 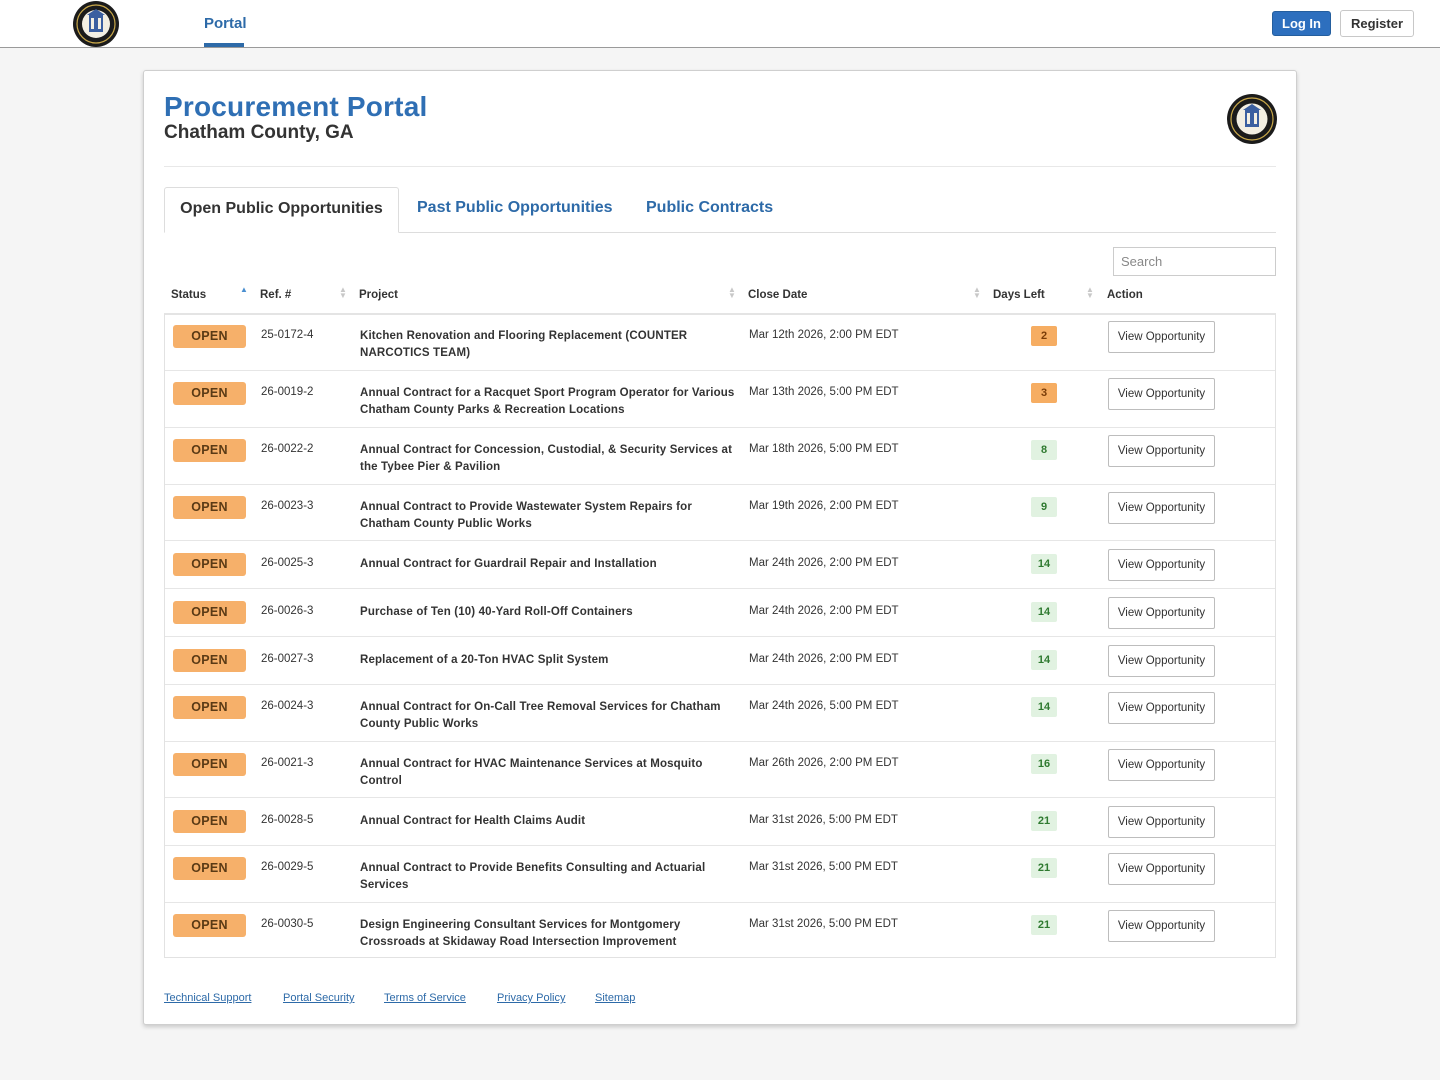 I want to click on tab-public-contracts: Public Contracts, so click(x=710, y=207).